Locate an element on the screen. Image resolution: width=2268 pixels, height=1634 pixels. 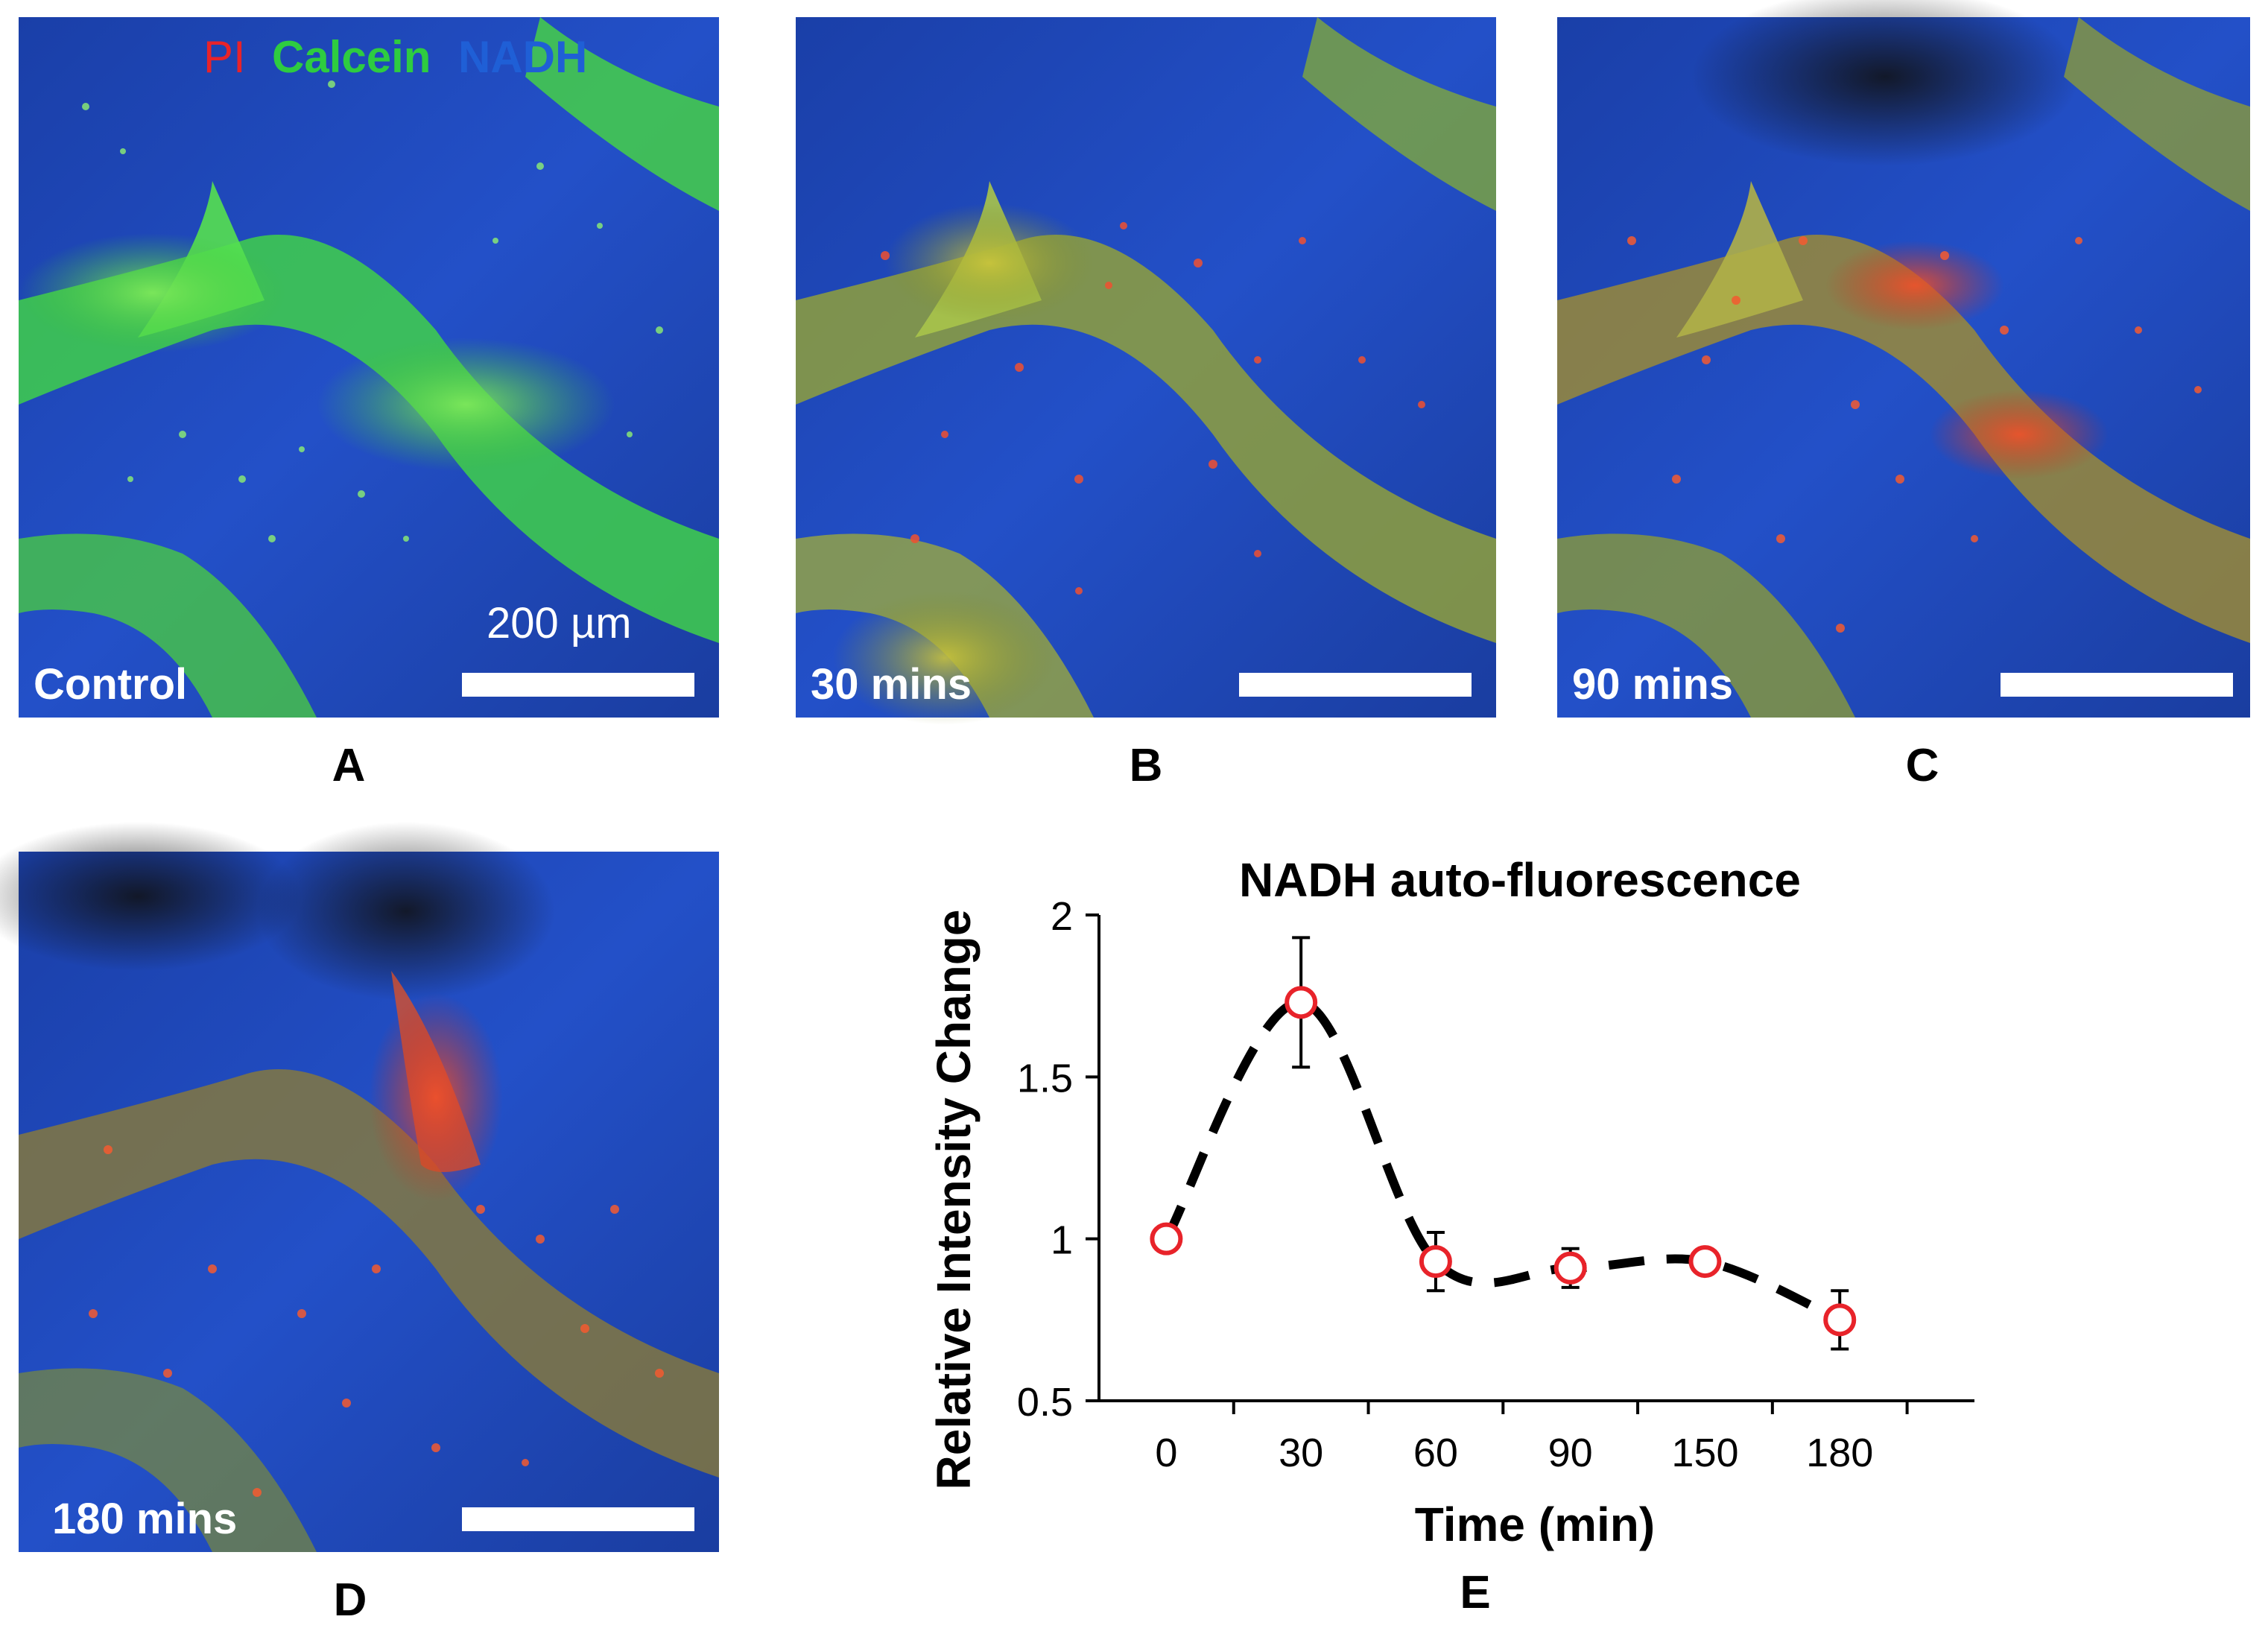
panel-a-letter: A is located at coordinates (349, 765).